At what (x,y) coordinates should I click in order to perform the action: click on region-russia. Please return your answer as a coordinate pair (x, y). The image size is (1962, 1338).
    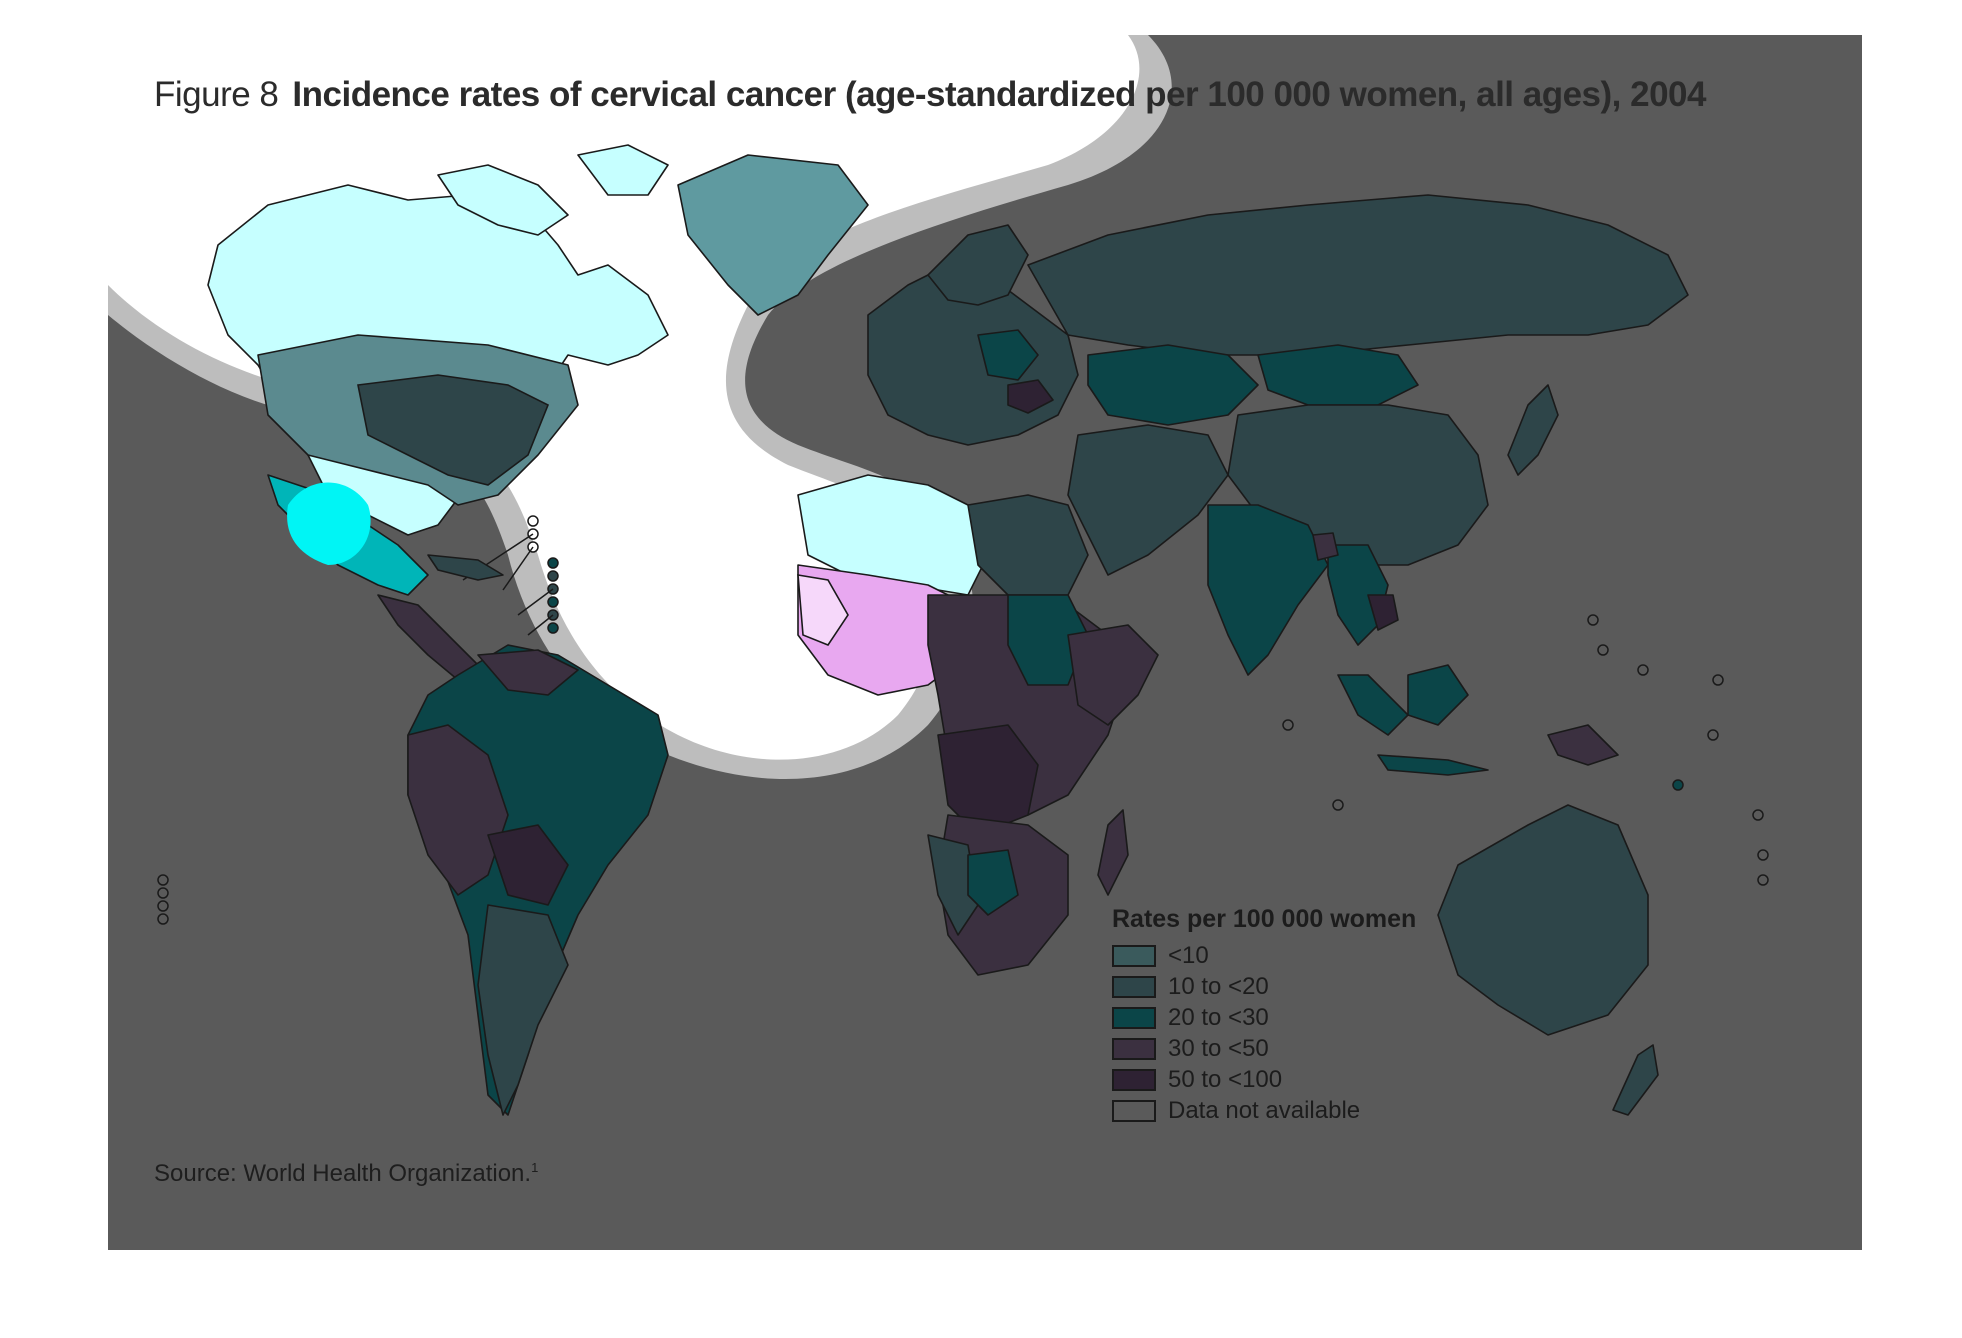
    Looking at the image, I should click on (1358, 275).